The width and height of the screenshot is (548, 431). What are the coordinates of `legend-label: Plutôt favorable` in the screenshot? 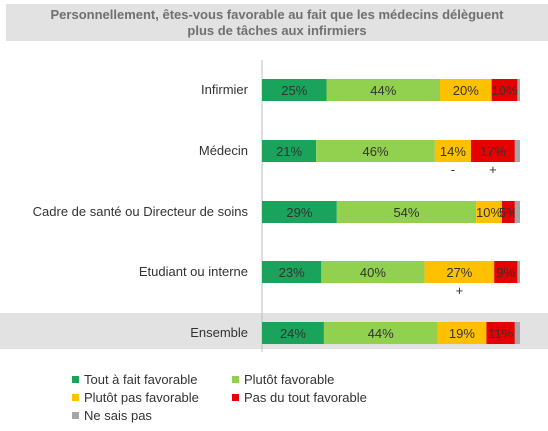 It's located at (289, 379).